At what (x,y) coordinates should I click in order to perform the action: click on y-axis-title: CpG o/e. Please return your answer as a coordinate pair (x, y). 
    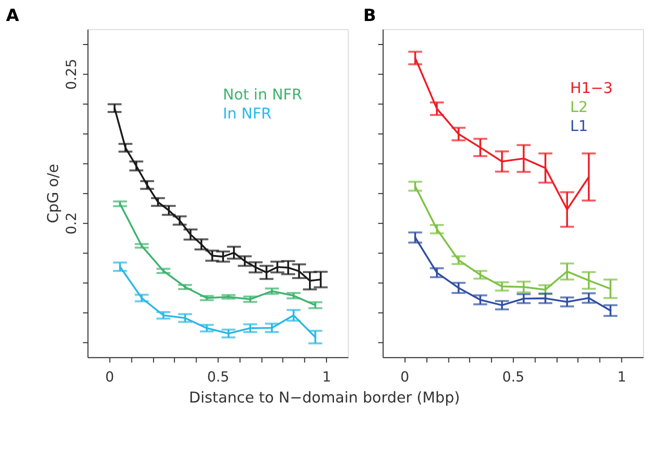
    Looking at the image, I should click on (53, 194).